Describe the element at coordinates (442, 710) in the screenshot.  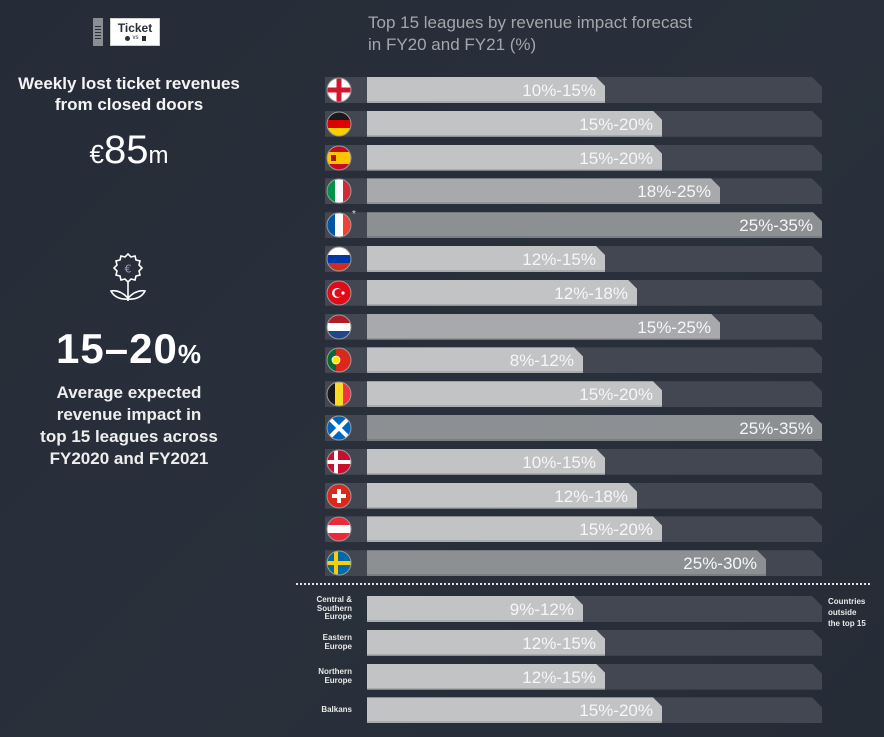
I see `region-row: 15%-20% Balkans` at that location.